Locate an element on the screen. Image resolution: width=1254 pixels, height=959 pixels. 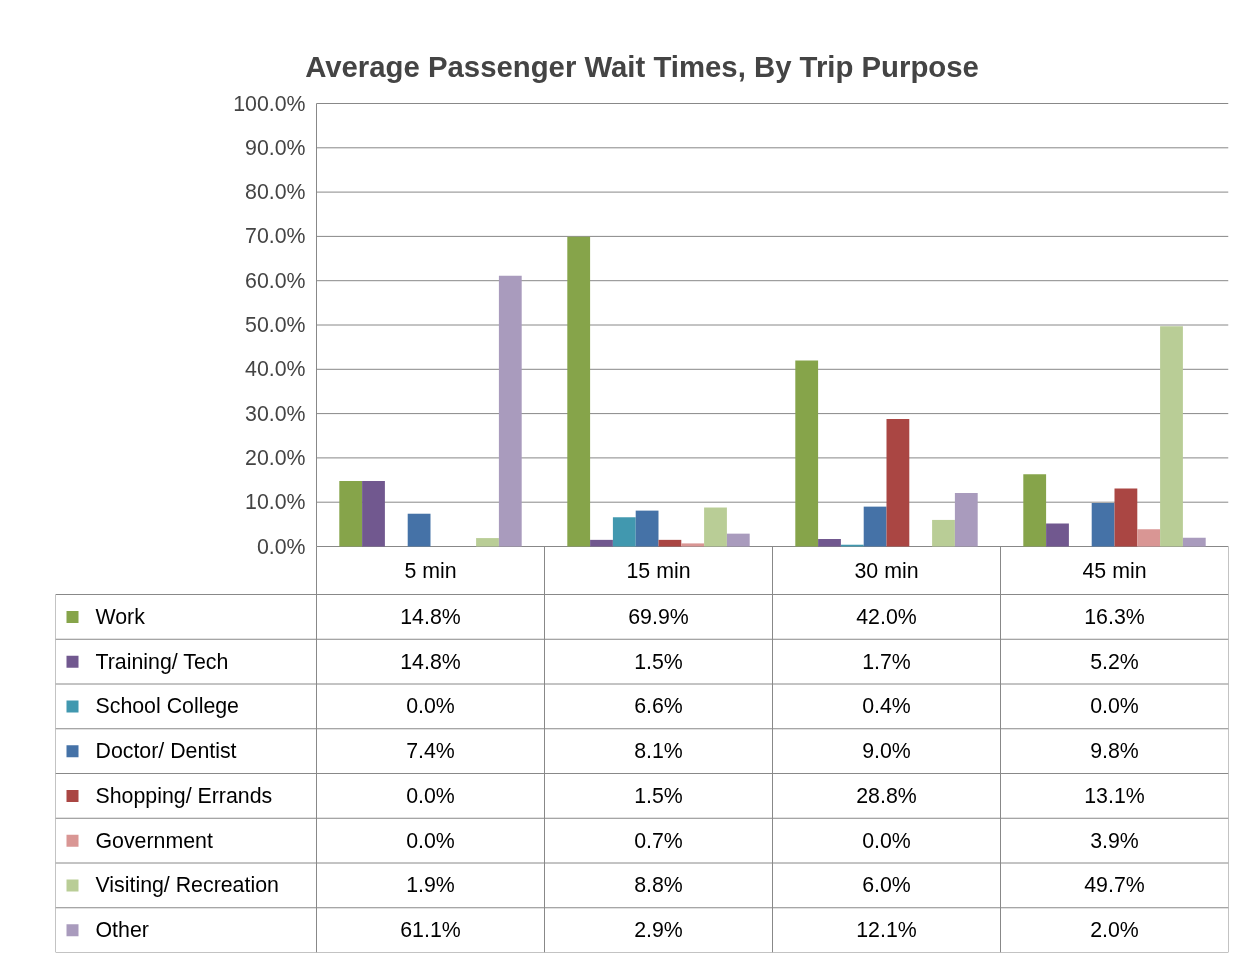
data-label: 8.8% is located at coordinates (658, 885).